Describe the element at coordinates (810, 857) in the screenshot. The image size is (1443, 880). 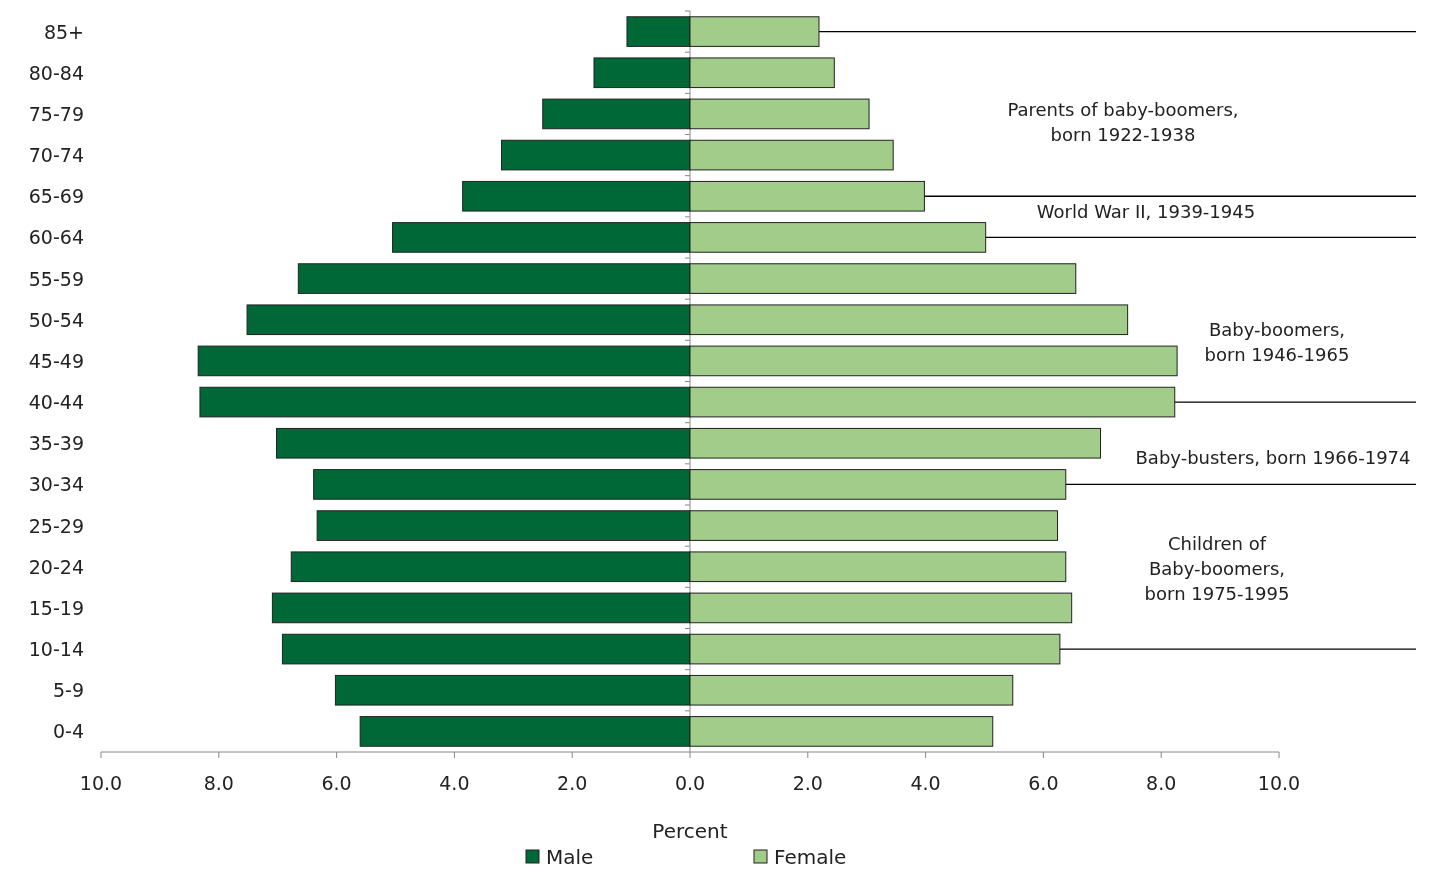
I see `legend-label: Female` at that location.